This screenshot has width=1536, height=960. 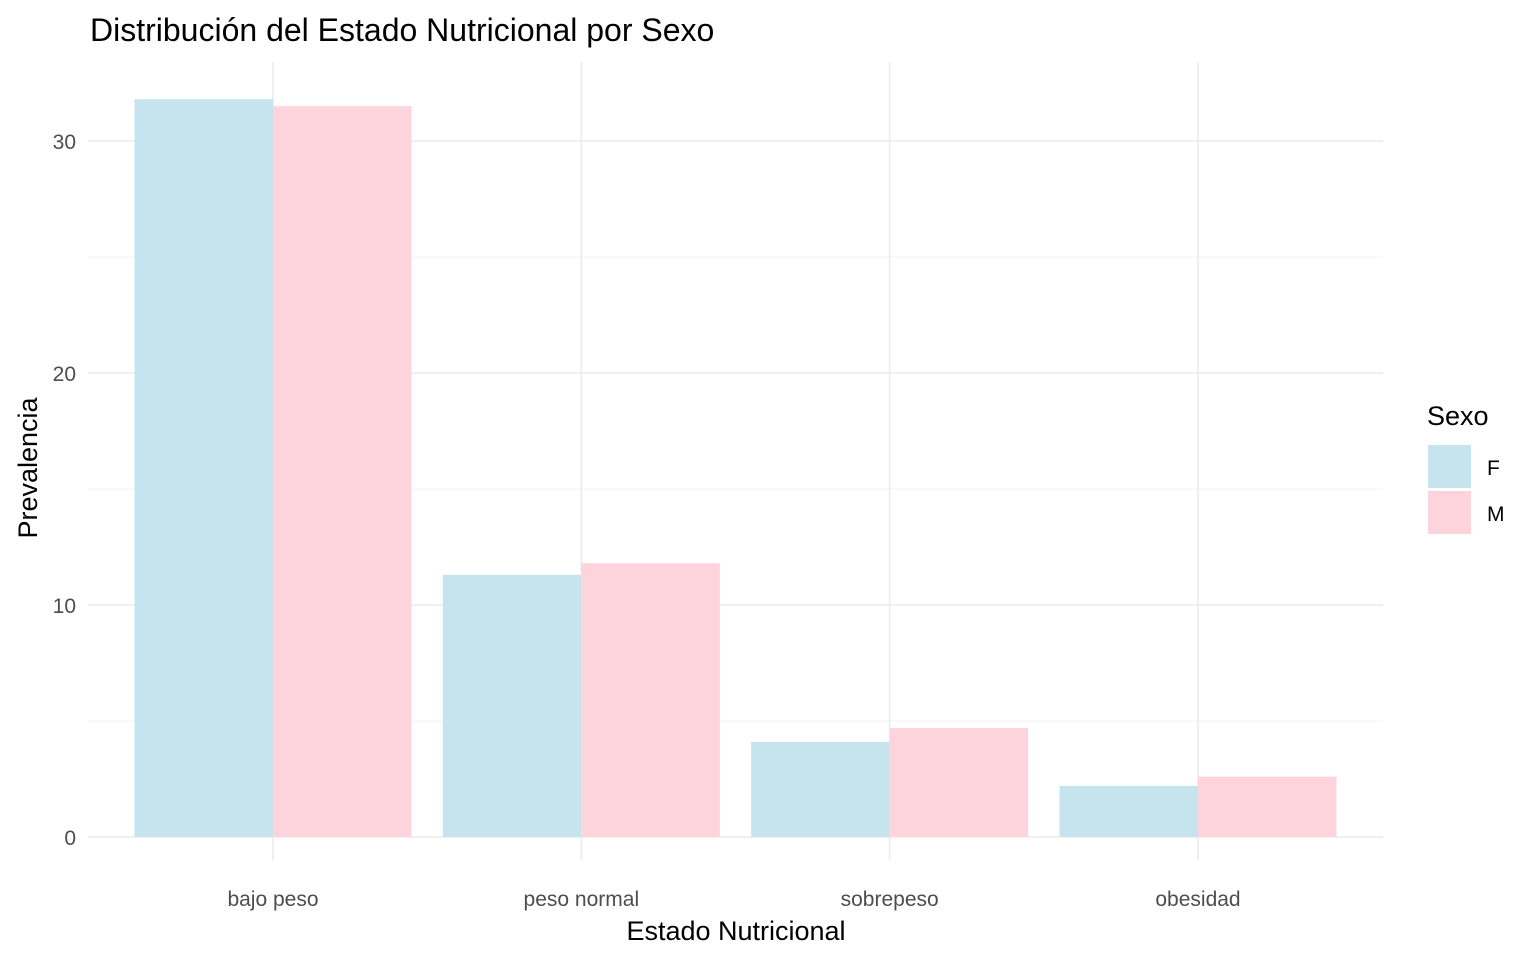 I want to click on x-tick-label: sobrepeso, so click(x=890, y=899).